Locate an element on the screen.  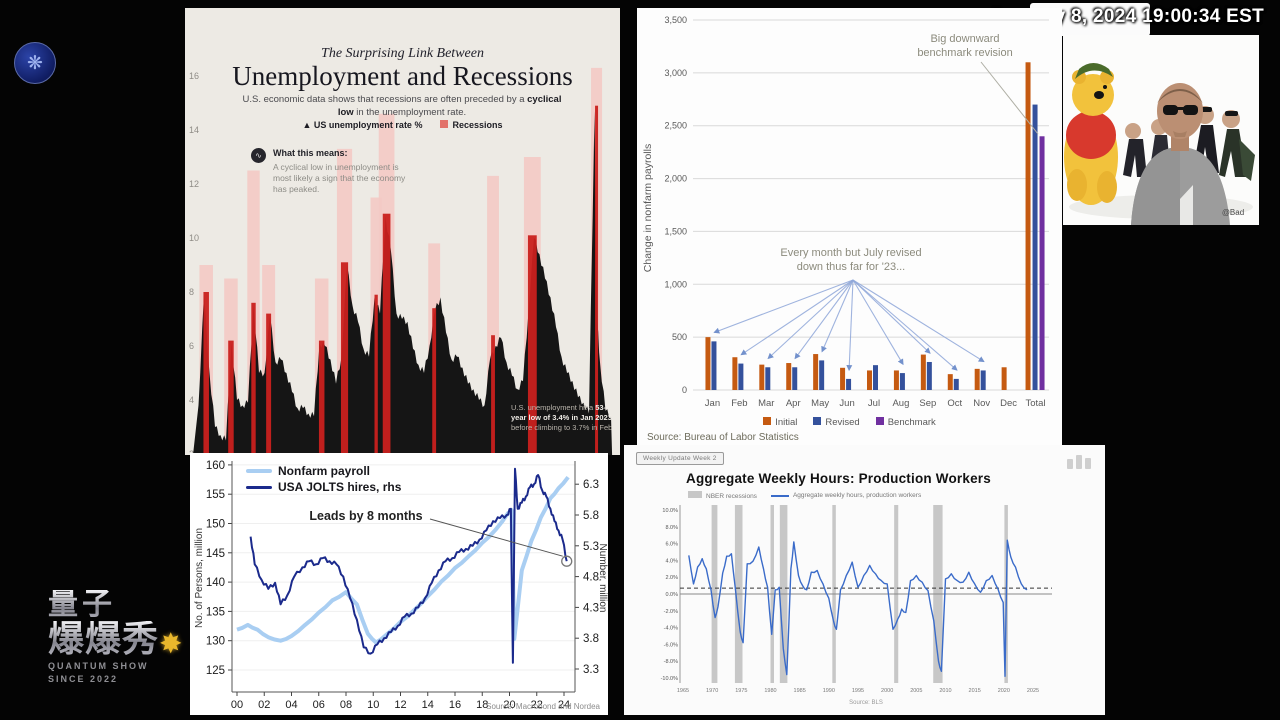
annotation: Every month but July revised is located at coordinates (850, 253).